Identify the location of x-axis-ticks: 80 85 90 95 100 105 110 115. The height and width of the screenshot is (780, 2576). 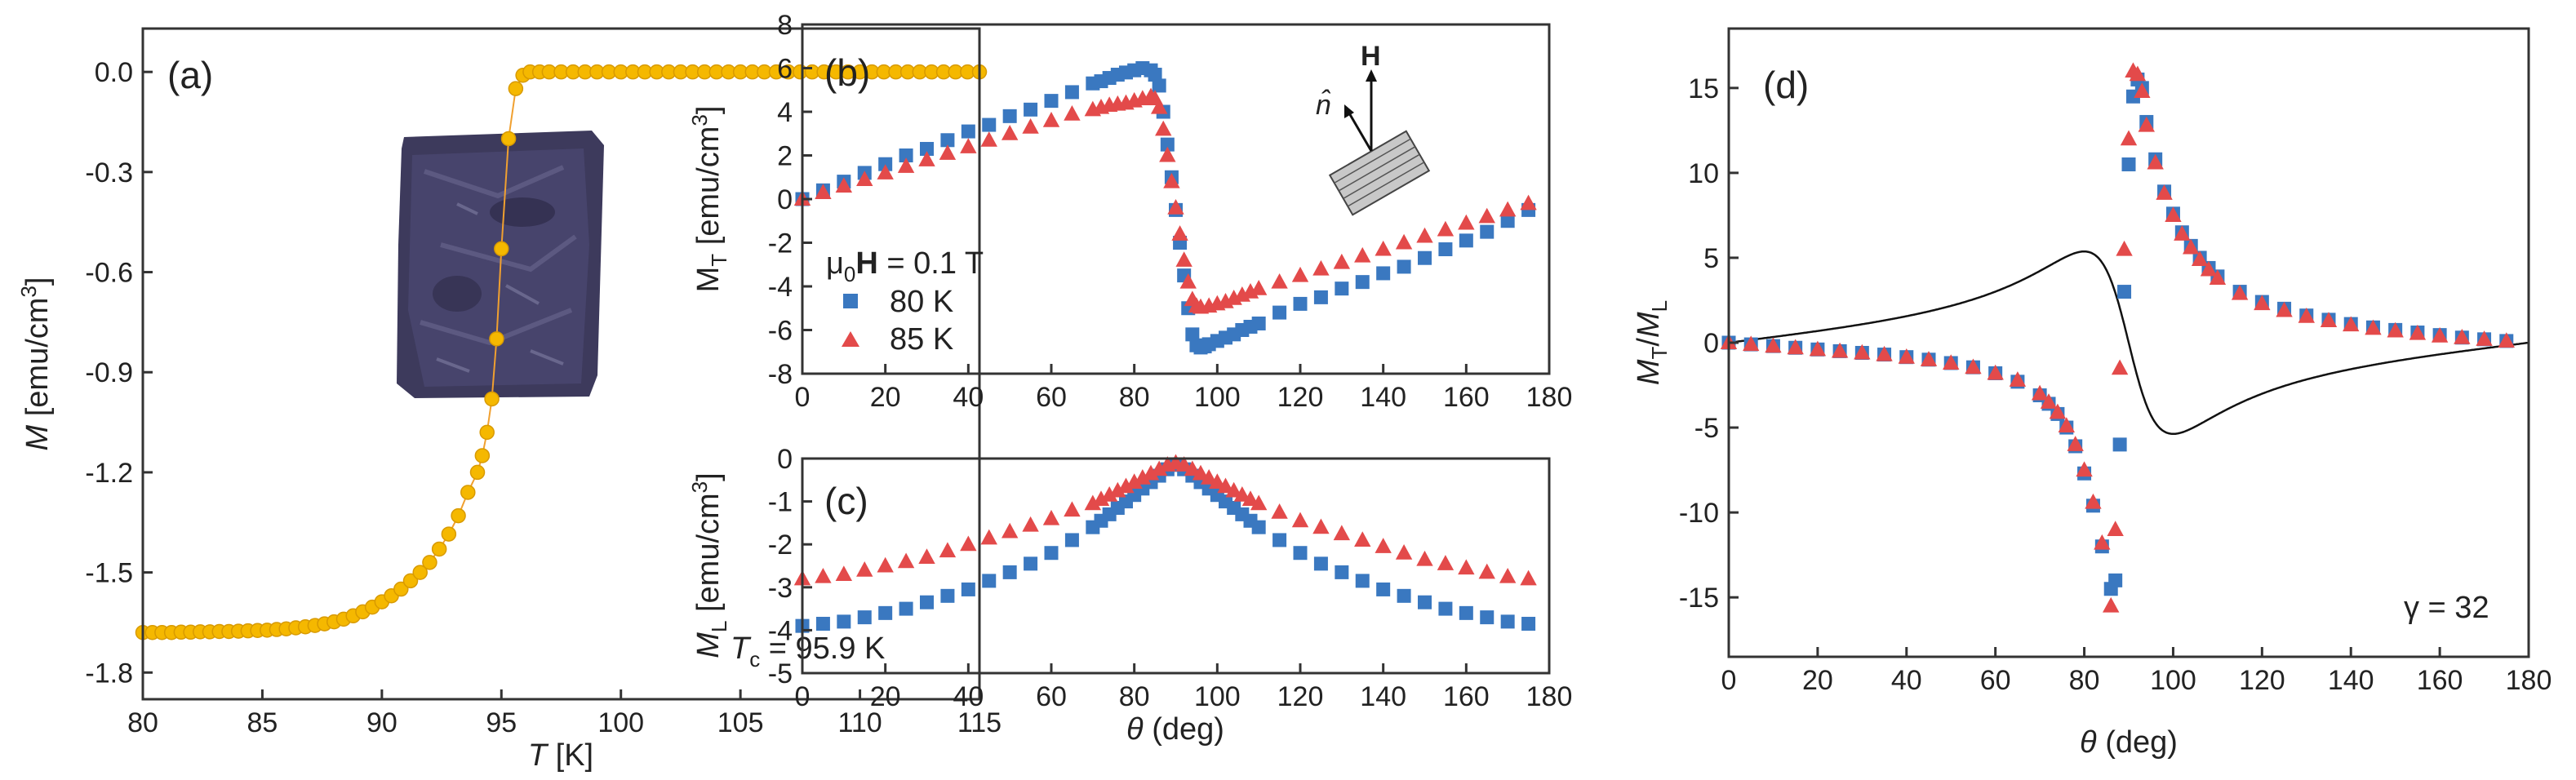
(564, 713).